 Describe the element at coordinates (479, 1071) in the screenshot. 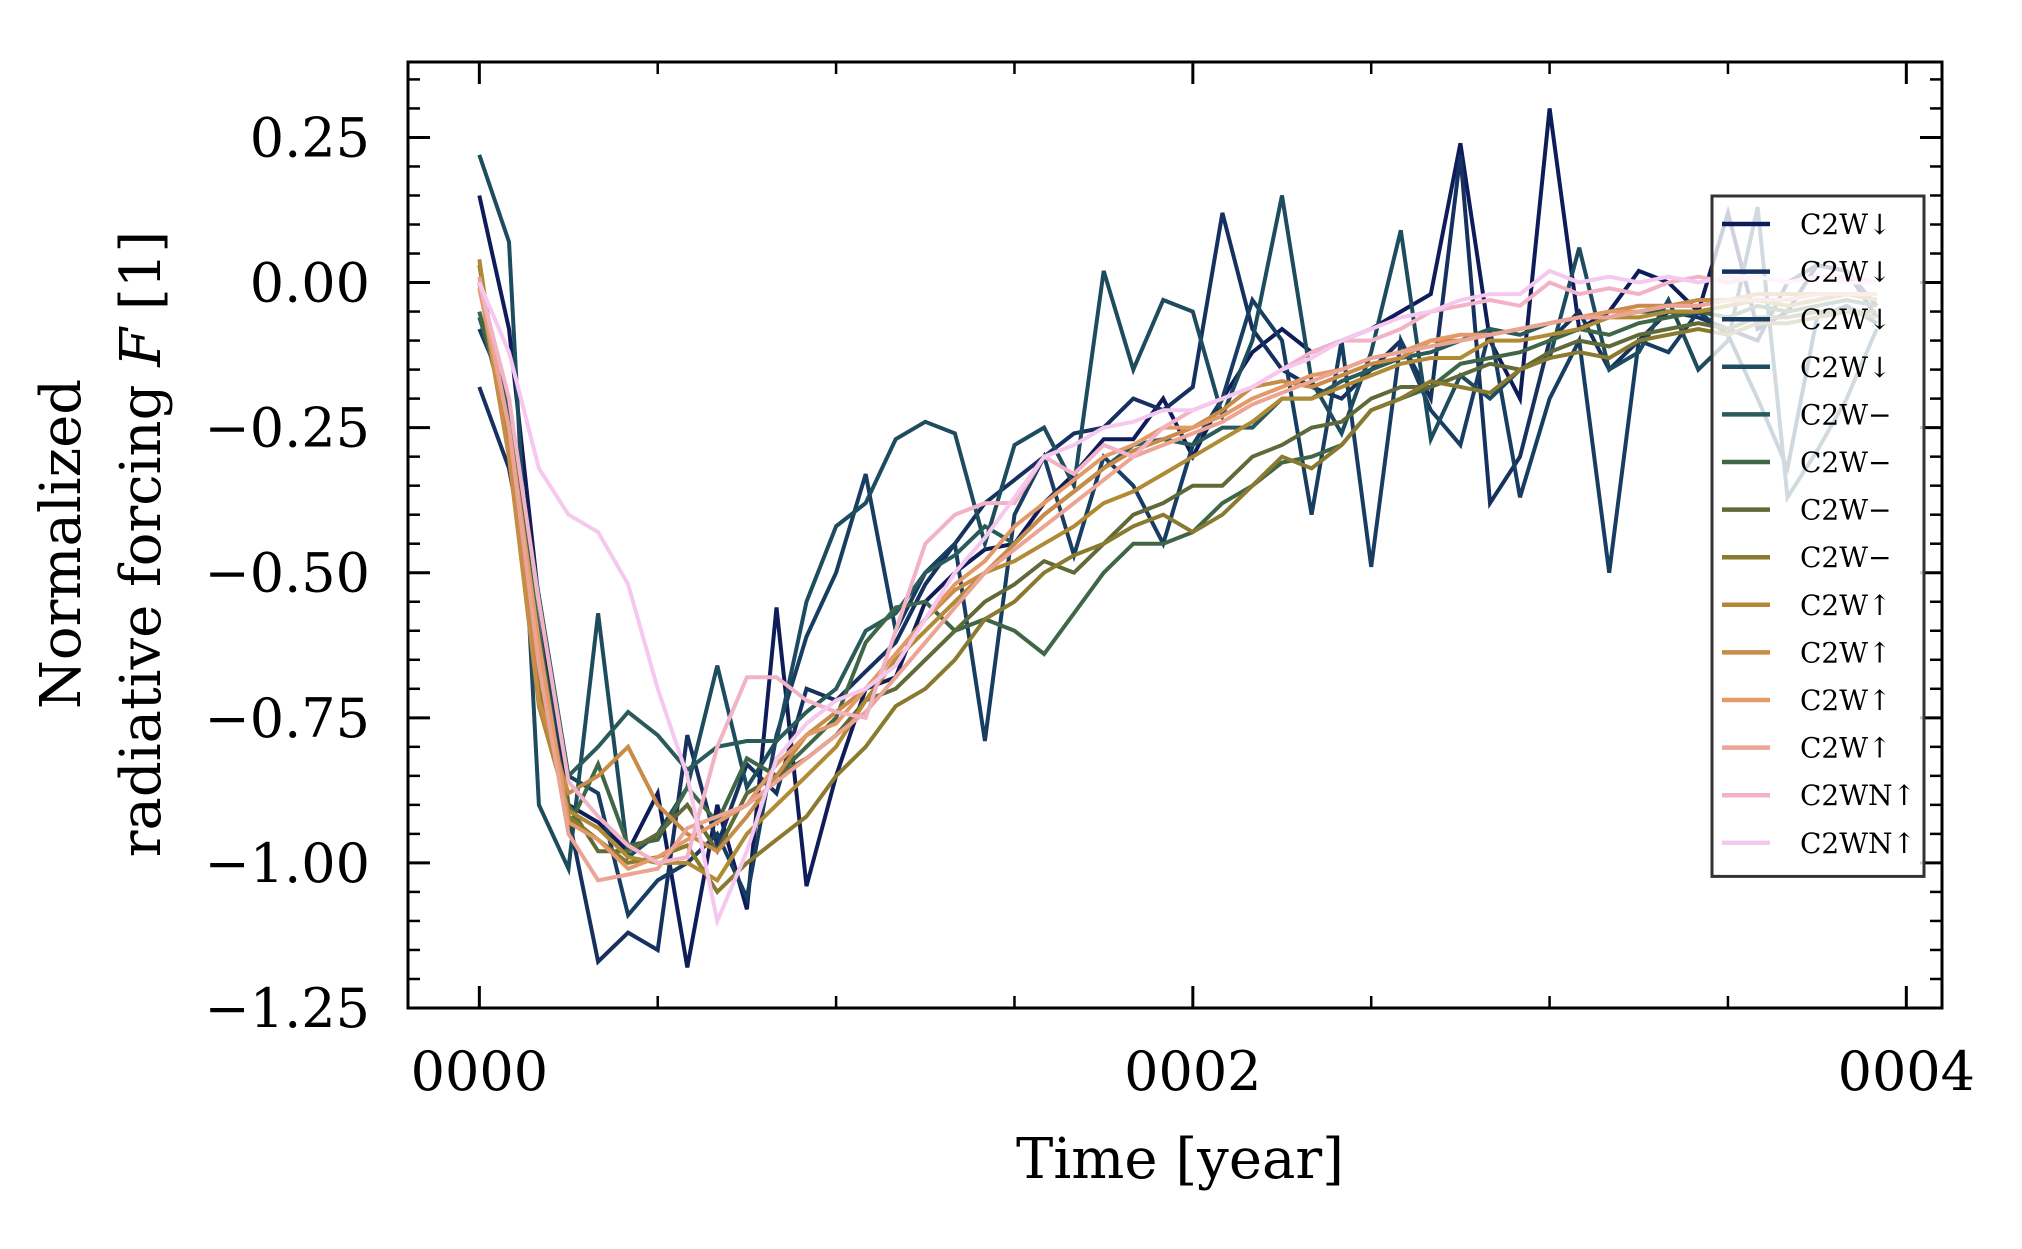

I see `x-tick-label: 0000` at that location.